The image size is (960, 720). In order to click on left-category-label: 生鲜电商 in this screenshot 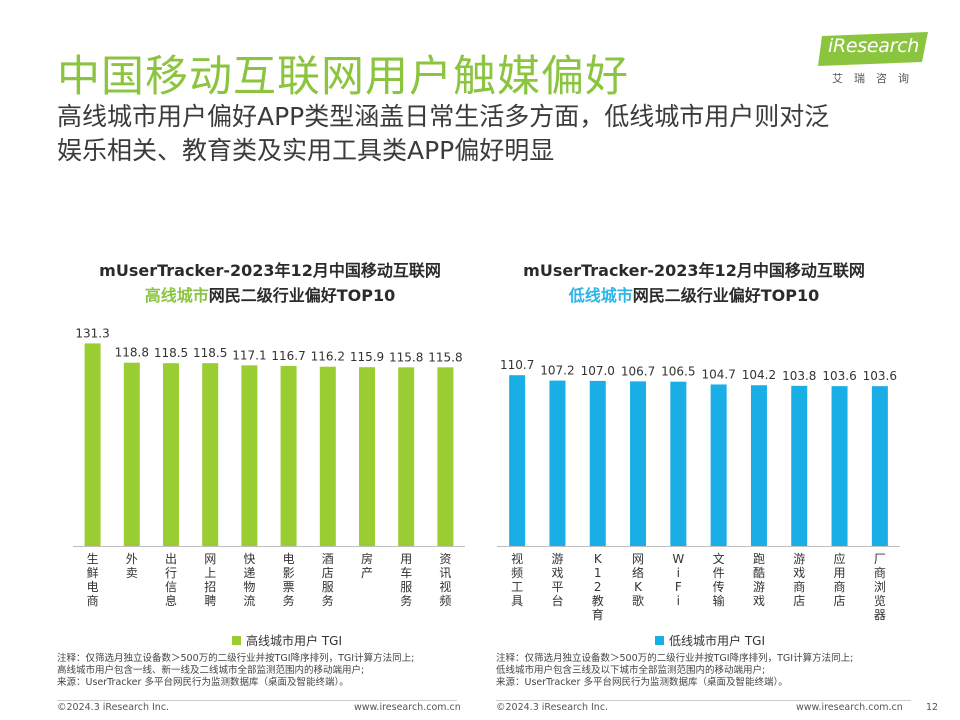, I will do `click(93, 580)`.